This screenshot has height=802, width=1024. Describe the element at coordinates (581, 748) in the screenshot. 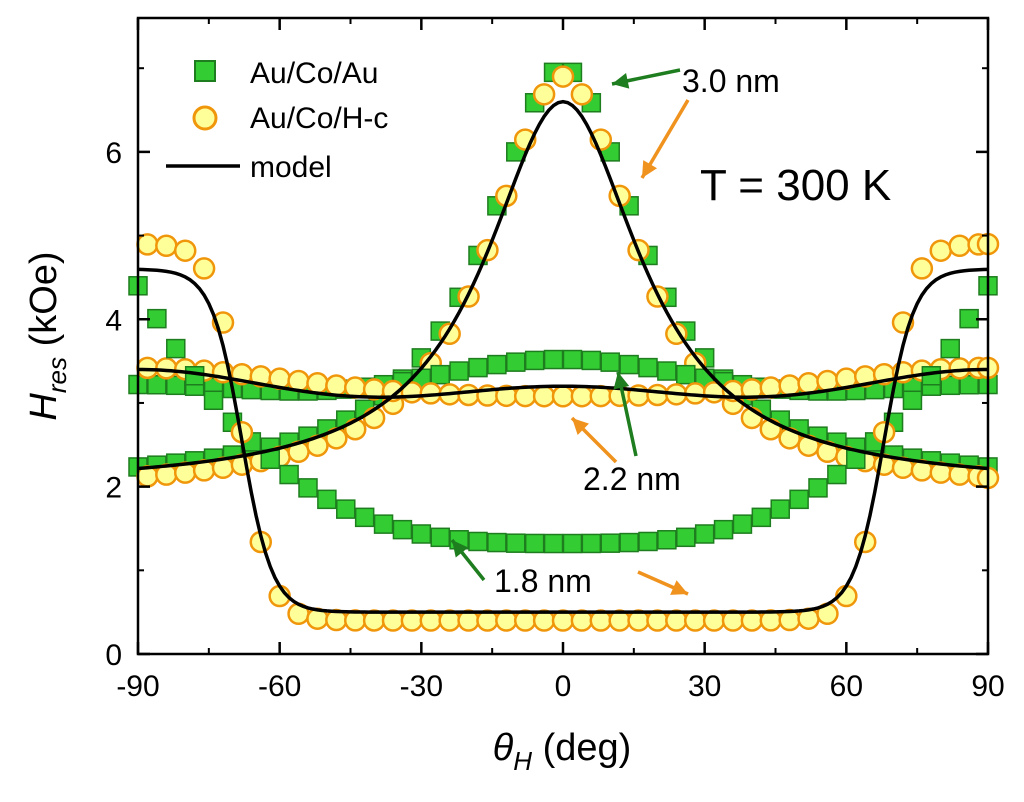

I see `x-axis-label-unit: (deg)` at that location.